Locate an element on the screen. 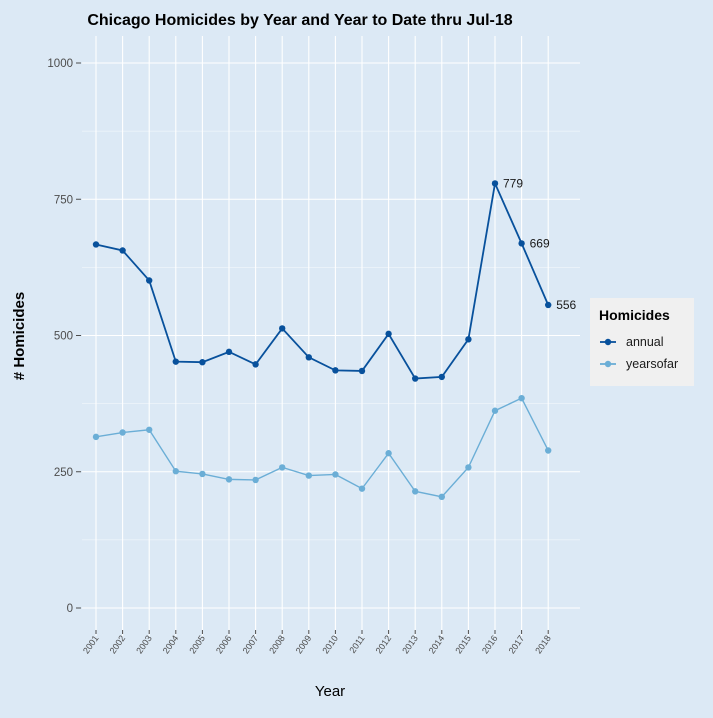  legend-label-annual: annual is located at coordinates (645, 342).